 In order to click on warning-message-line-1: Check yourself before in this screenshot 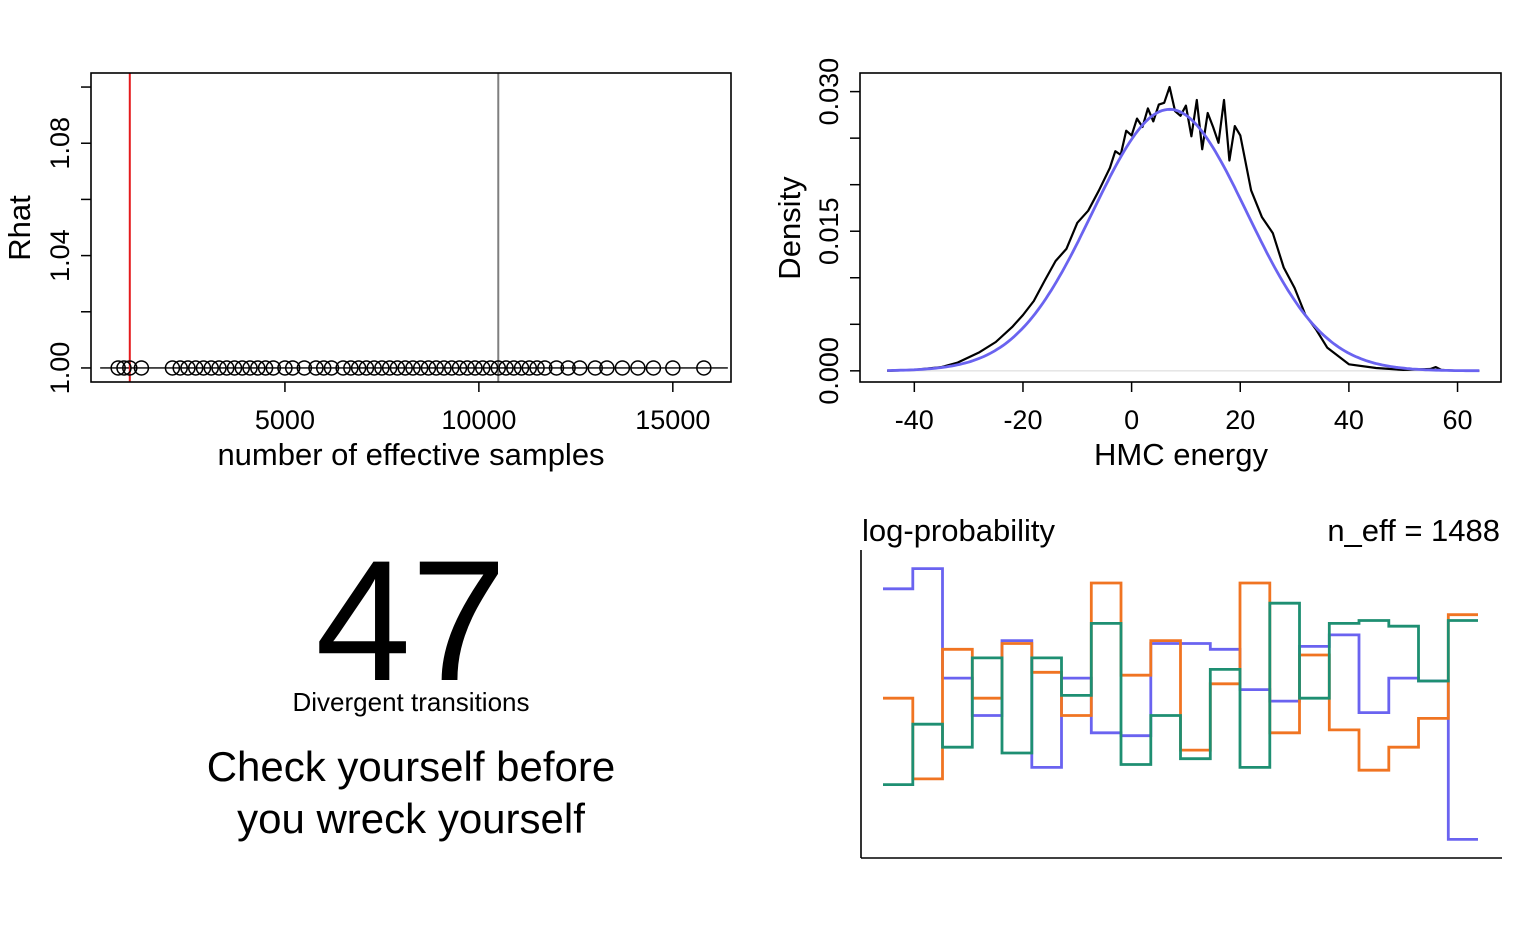, I will do `click(411, 766)`.